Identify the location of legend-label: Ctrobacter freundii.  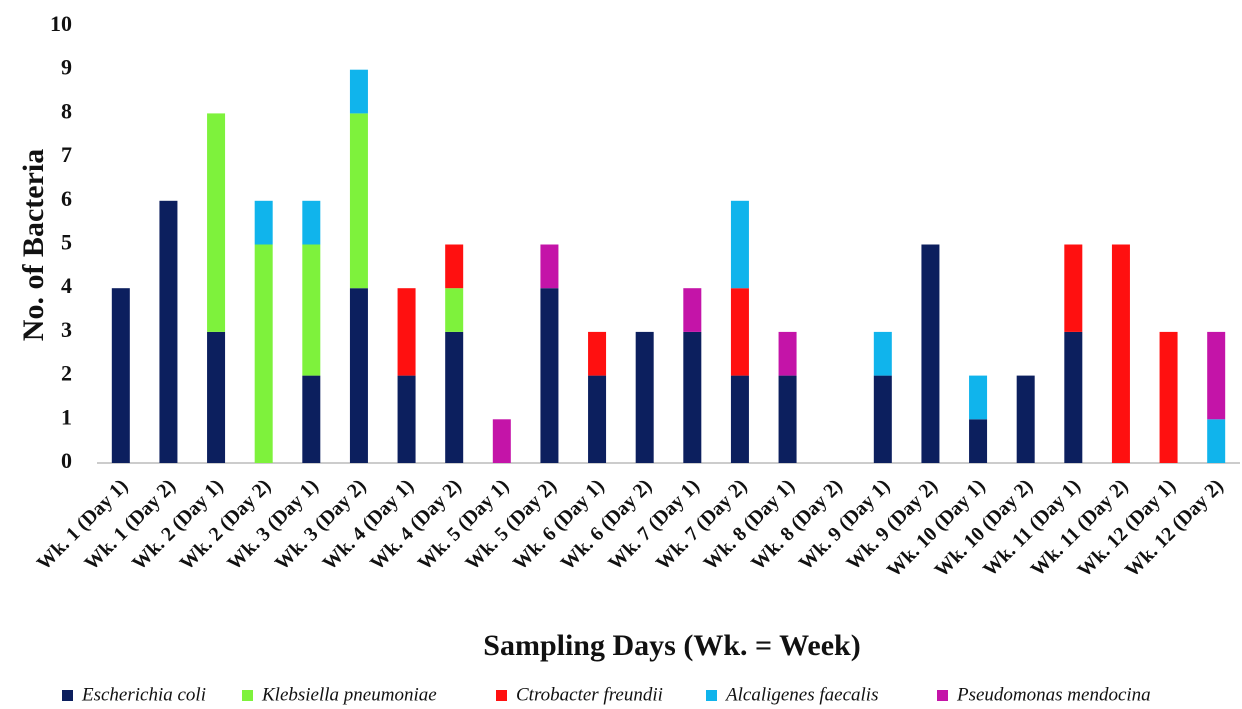
(589, 694).